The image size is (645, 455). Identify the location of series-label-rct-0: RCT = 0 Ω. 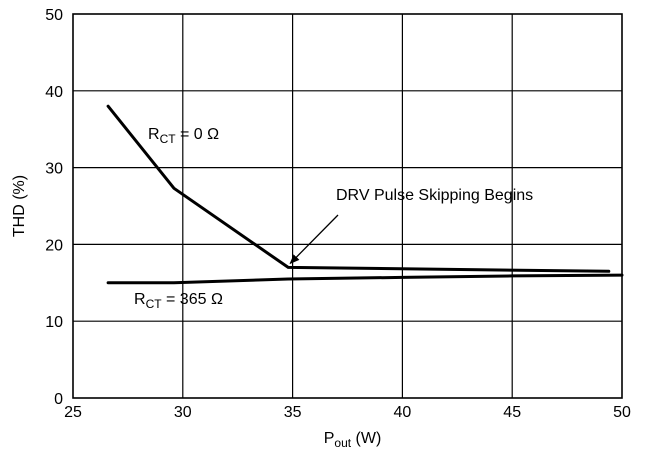
(183, 136).